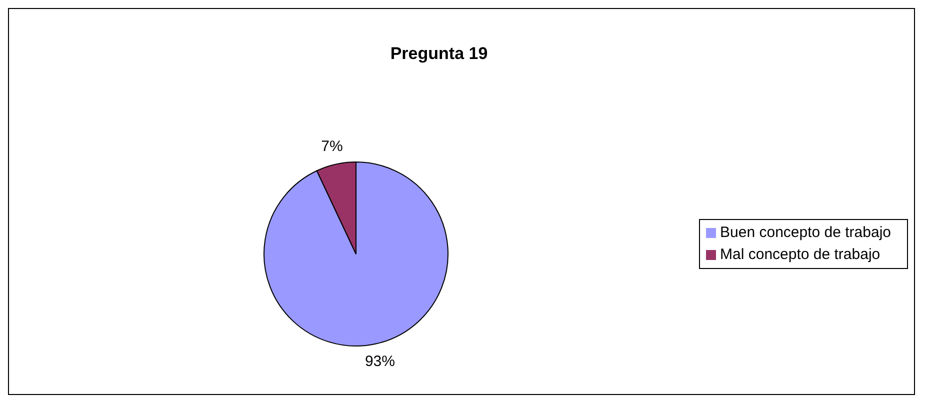 This screenshot has width=927, height=403. I want to click on pie-slice, so click(356, 254).